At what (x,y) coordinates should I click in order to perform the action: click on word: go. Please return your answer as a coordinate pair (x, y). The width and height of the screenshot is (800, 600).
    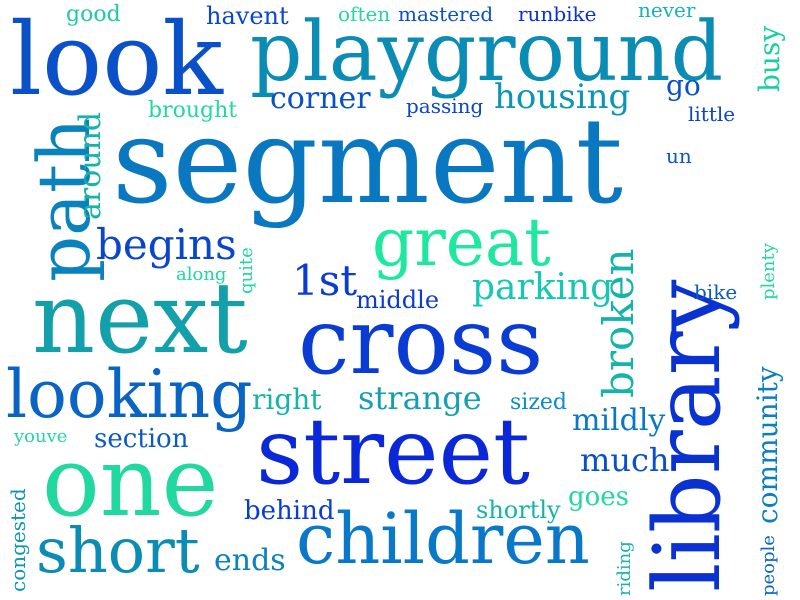
    Looking at the image, I should click on (683, 85).